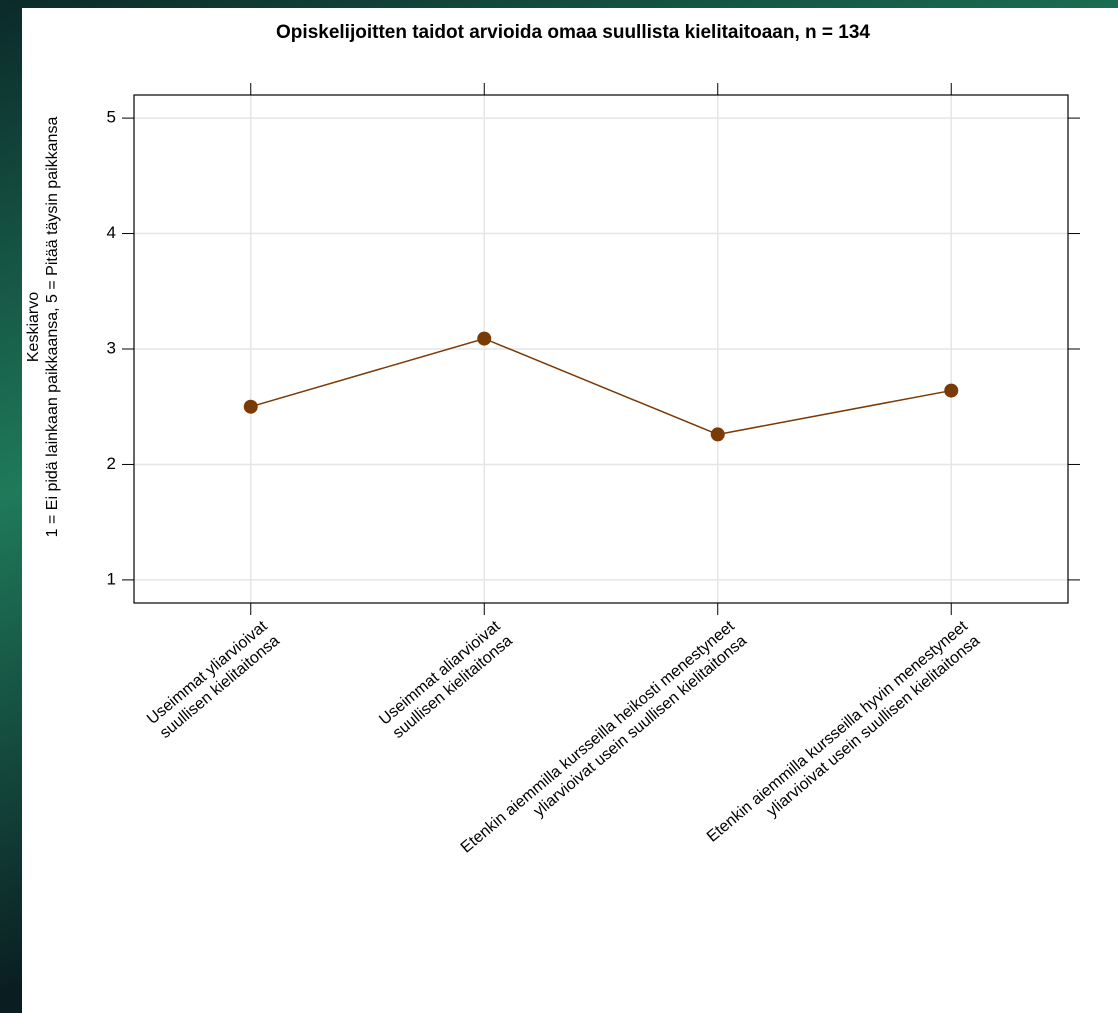 The width and height of the screenshot is (1118, 1013). What do you see at coordinates (601, 386) in the screenshot?
I see `line` at bounding box center [601, 386].